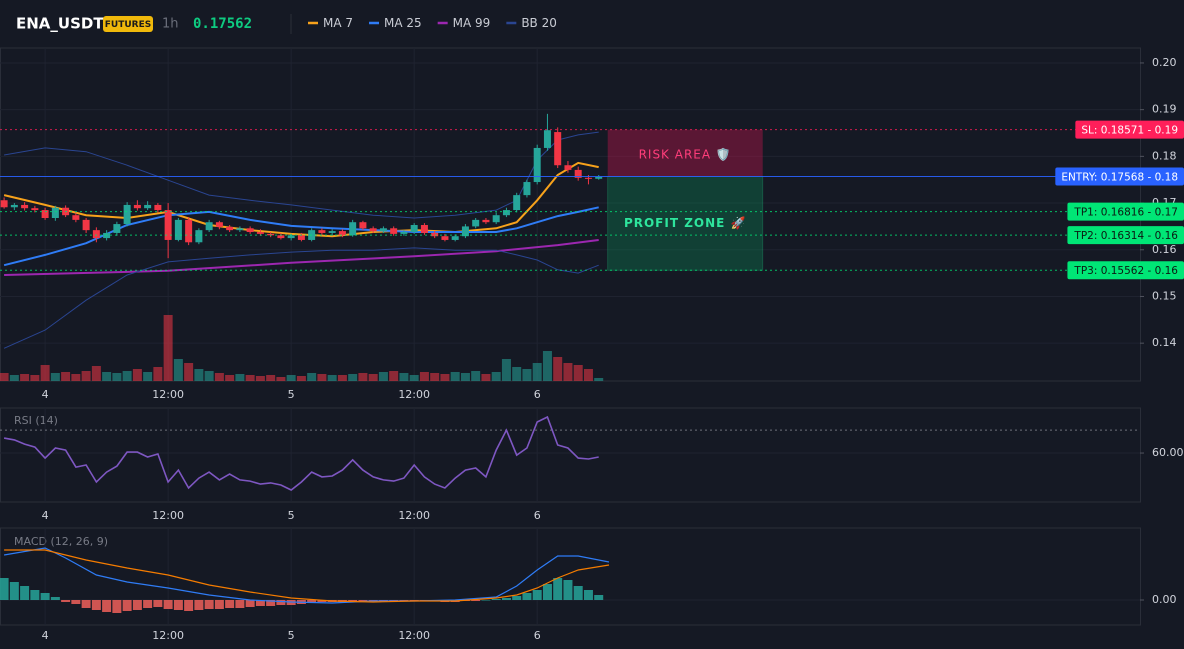  Describe the element at coordinates (170, 24) in the screenshot. I see `interval: 1h` at that location.